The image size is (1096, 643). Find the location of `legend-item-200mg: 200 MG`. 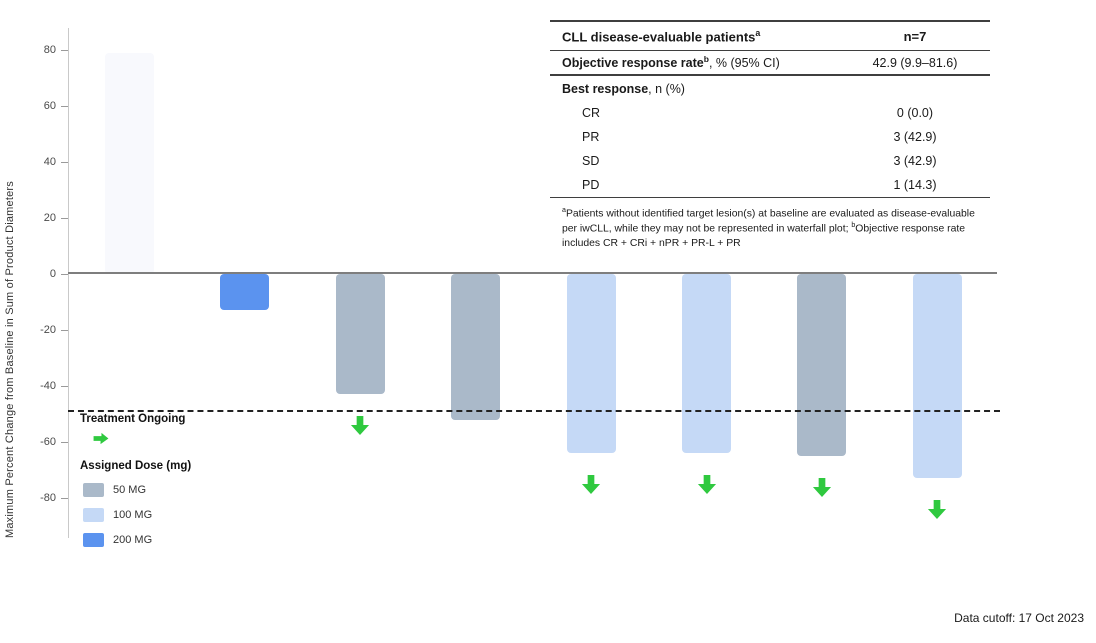

legend-item-200mg: 200 MG is located at coordinates (135, 540).